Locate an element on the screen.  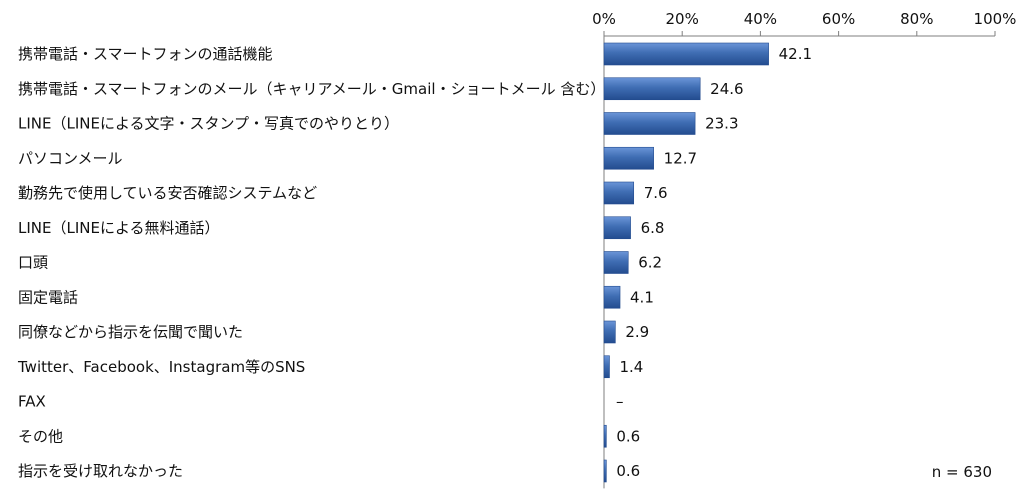
category-label: FAX is located at coordinates (32, 402).